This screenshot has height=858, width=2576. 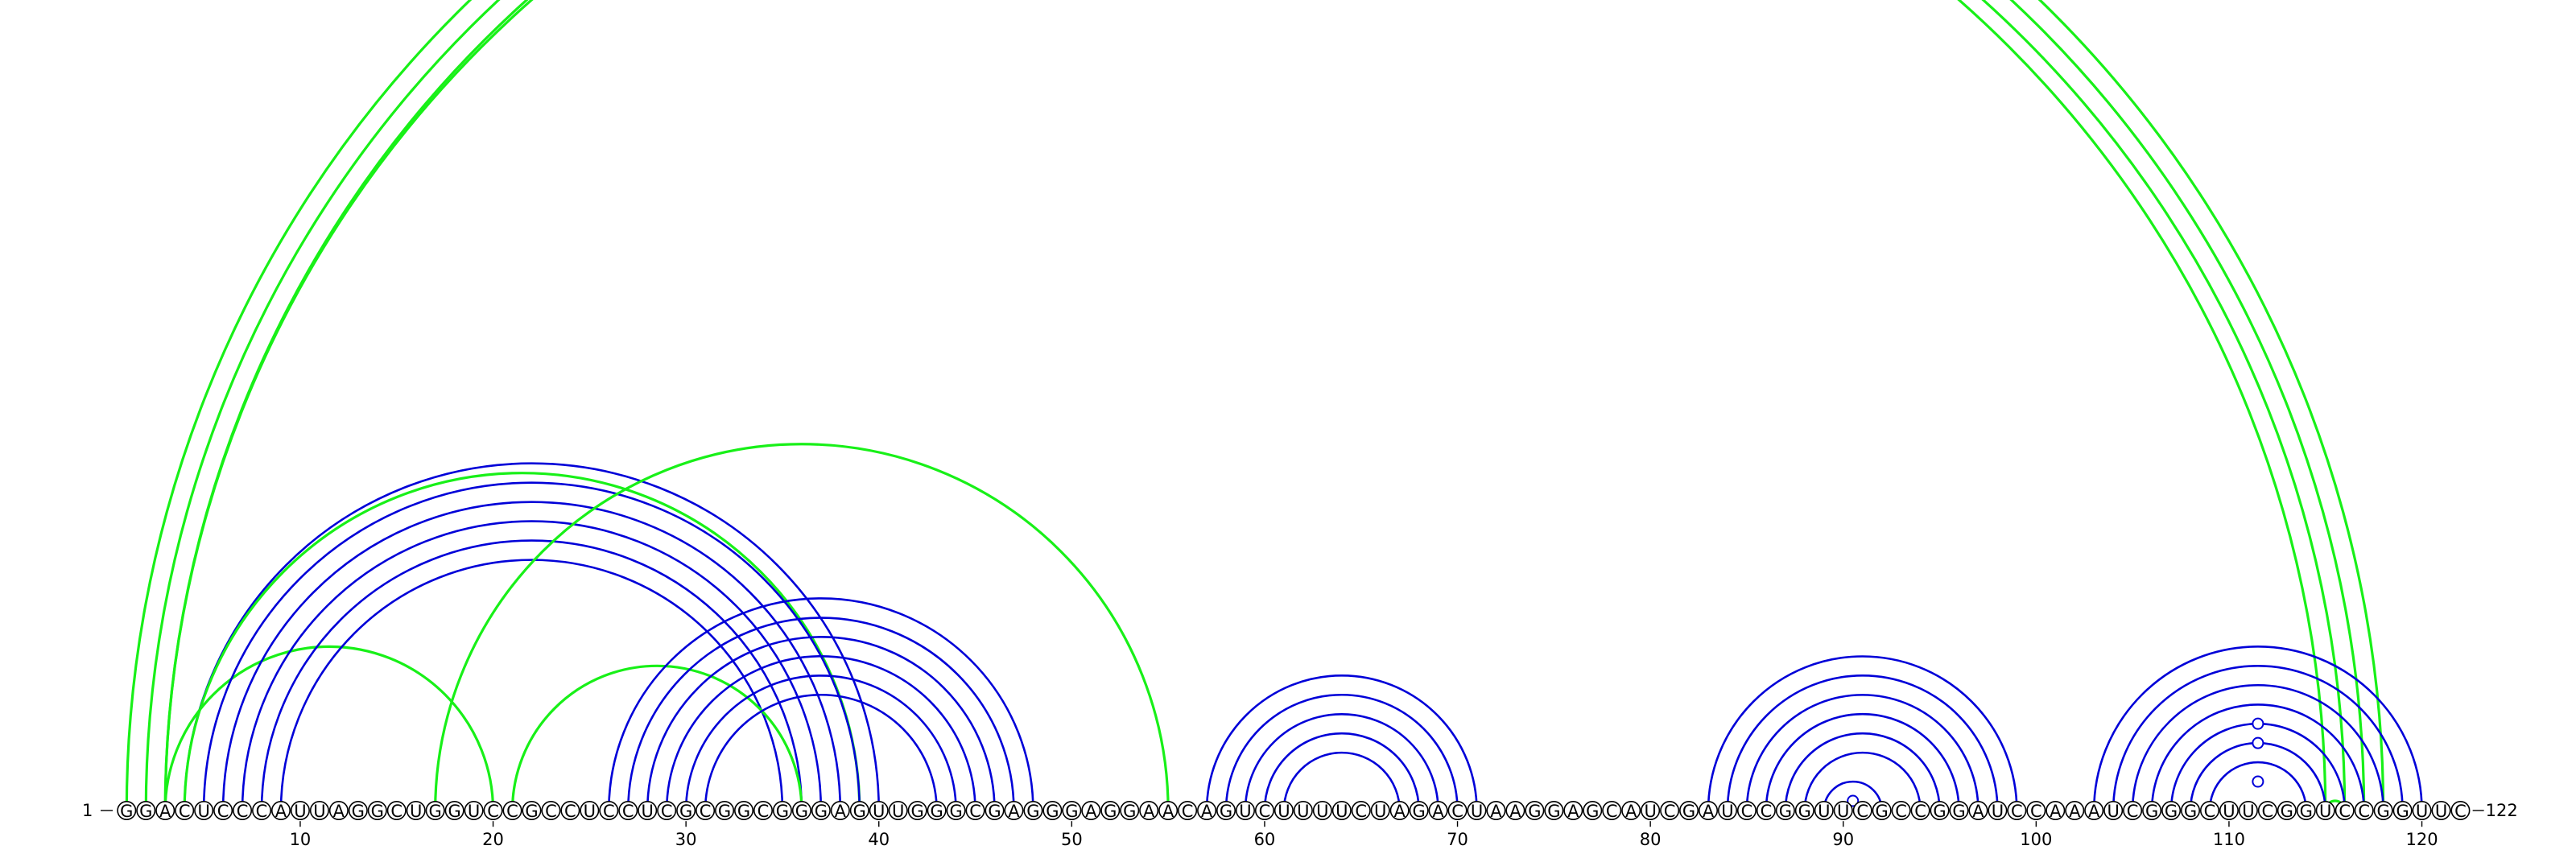 What do you see at coordinates (570, 811) in the screenshot?
I see `nucleotide-24: C` at bounding box center [570, 811].